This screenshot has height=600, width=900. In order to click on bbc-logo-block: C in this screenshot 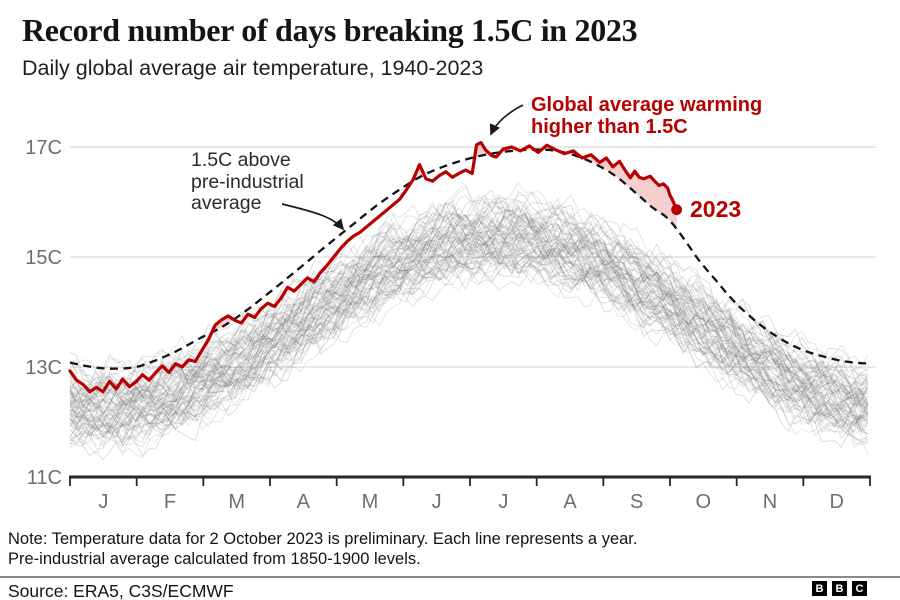, I will do `click(859, 588)`.